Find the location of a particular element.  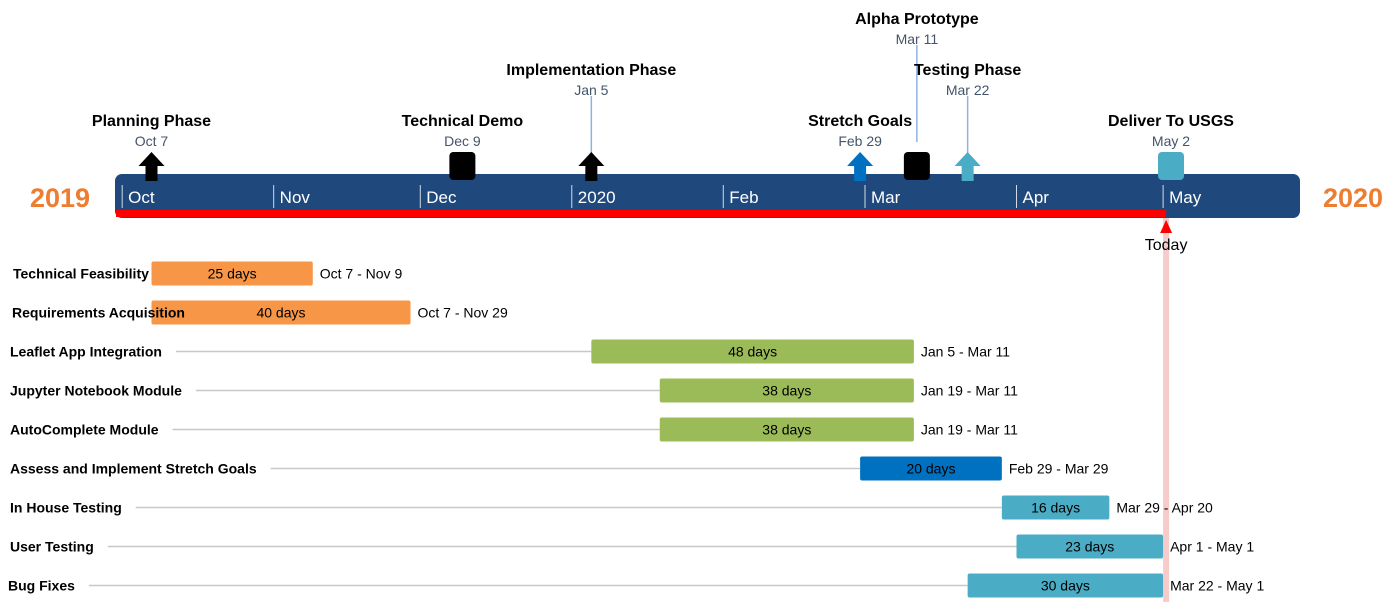

task-label: User Testing is located at coordinates (52, 547).